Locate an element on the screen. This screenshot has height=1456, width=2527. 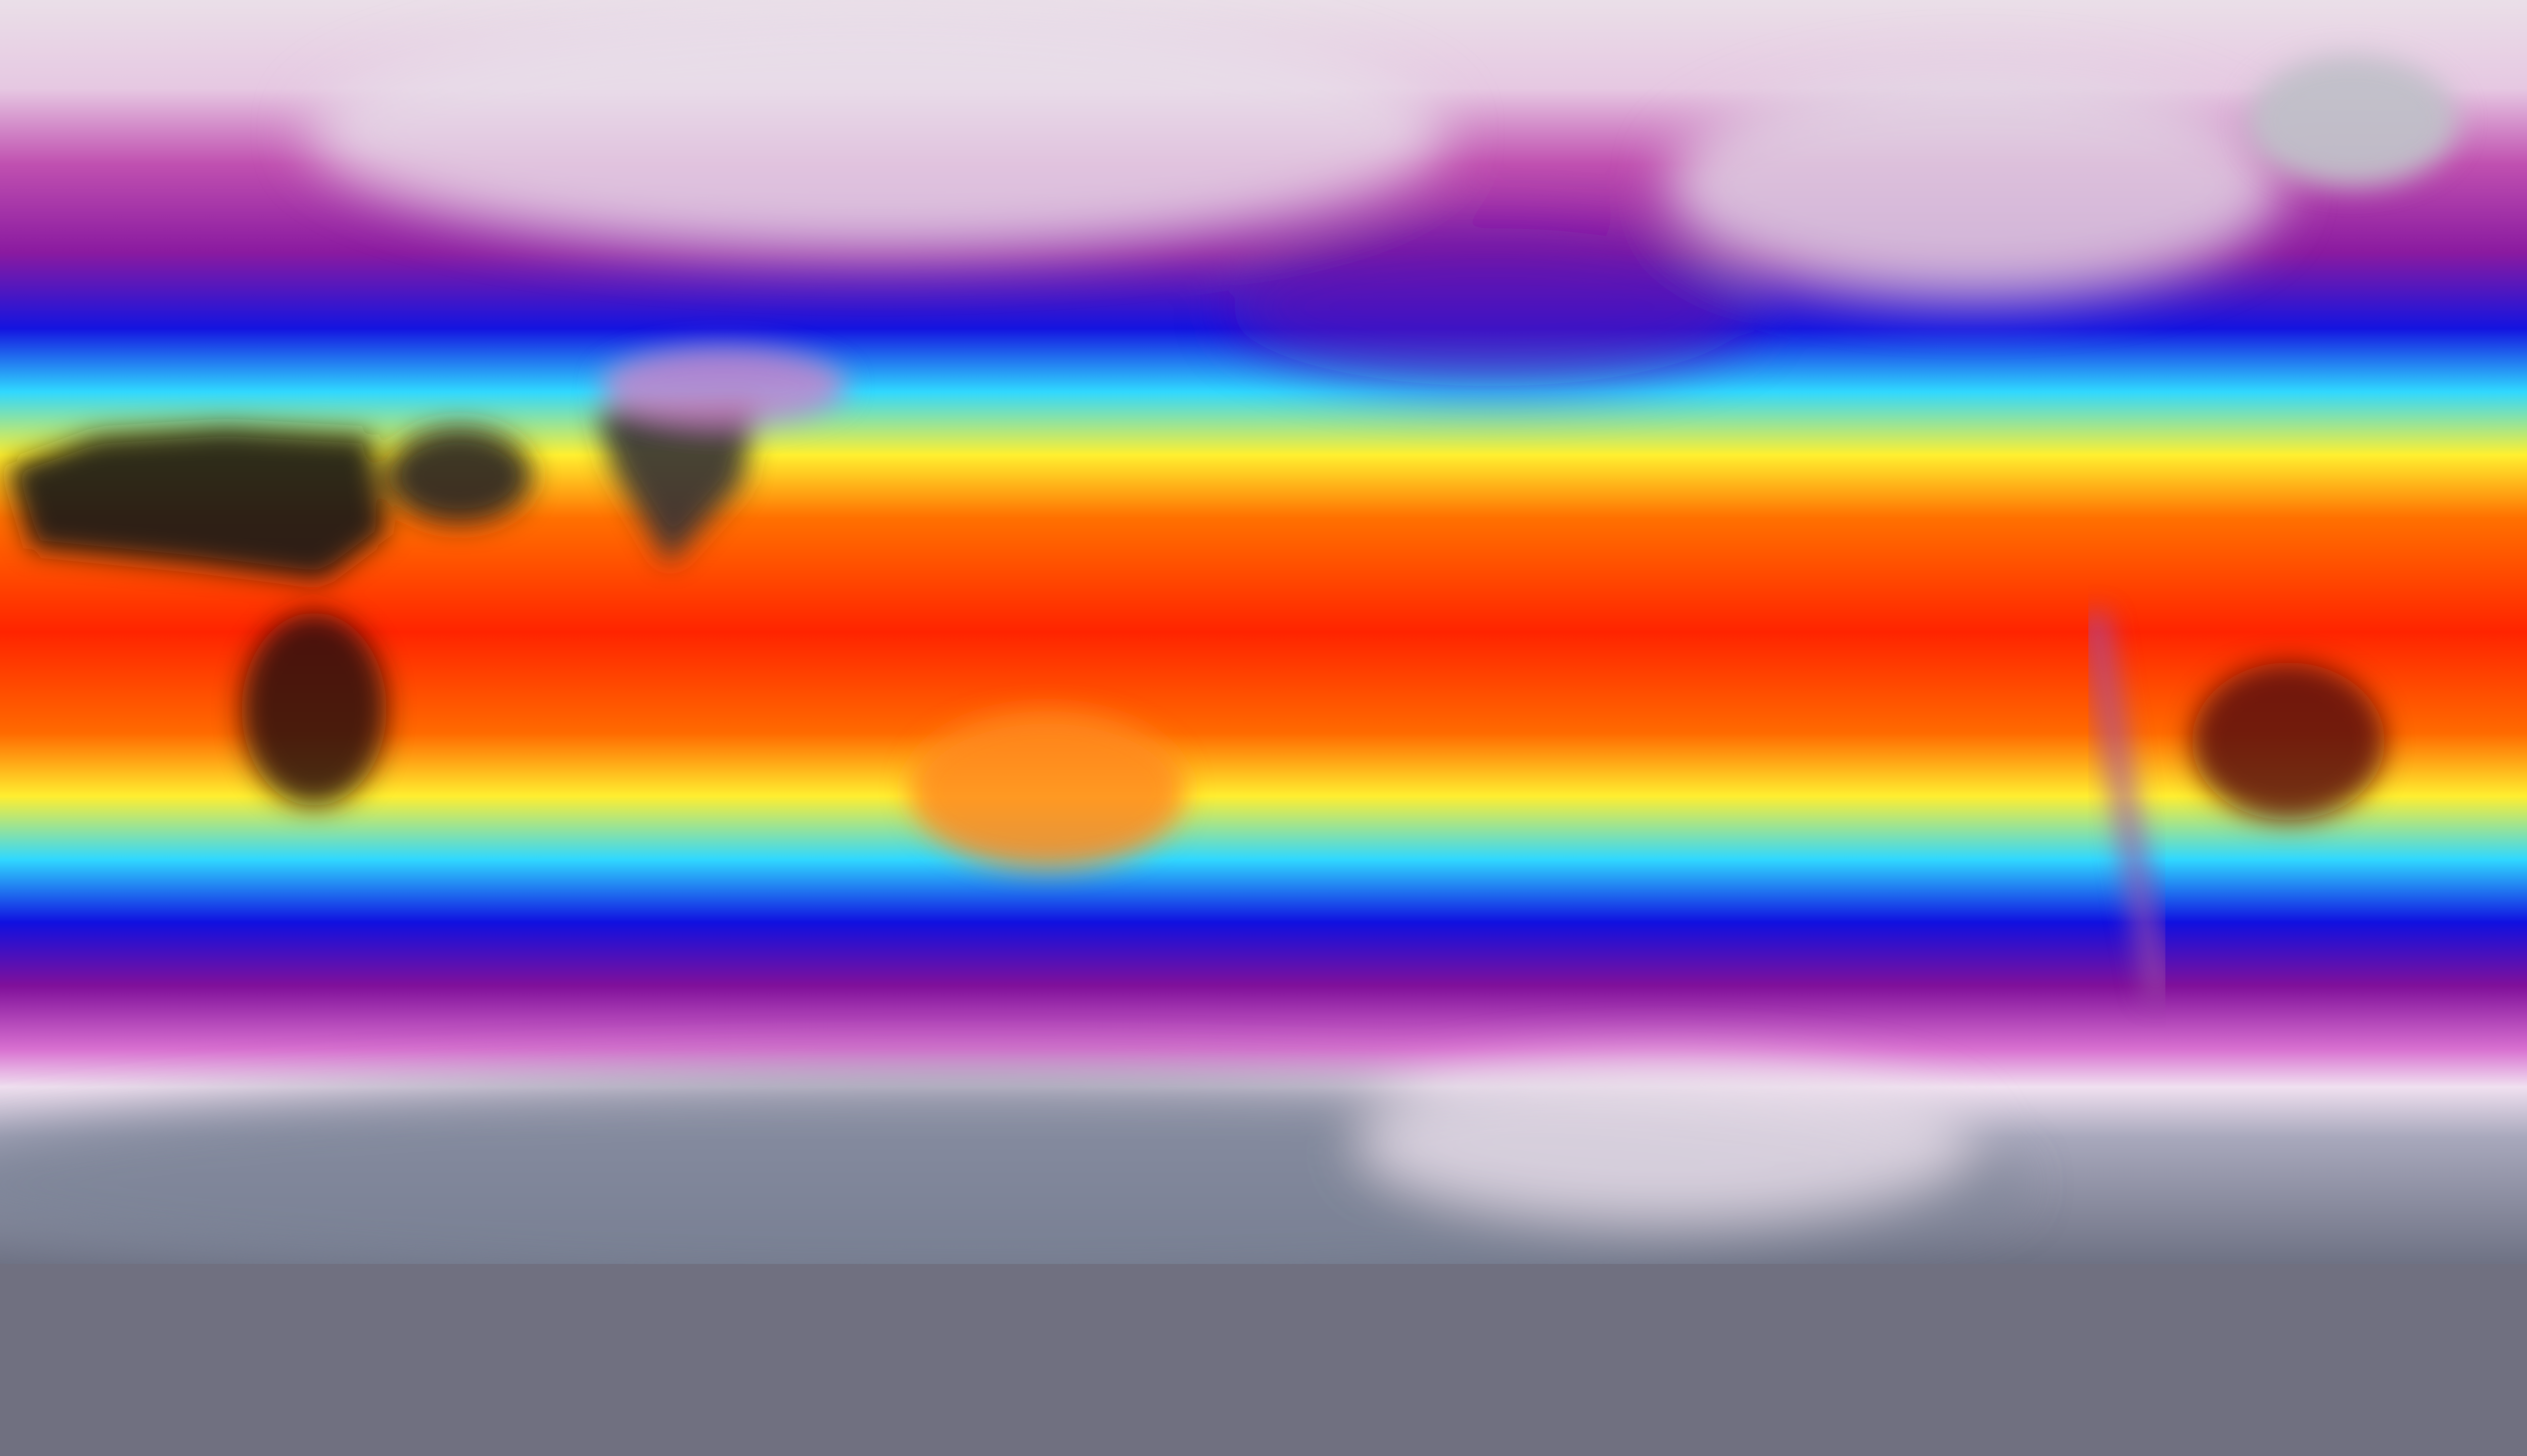
andes-cold-ridge is located at coordinates (2127, 806).